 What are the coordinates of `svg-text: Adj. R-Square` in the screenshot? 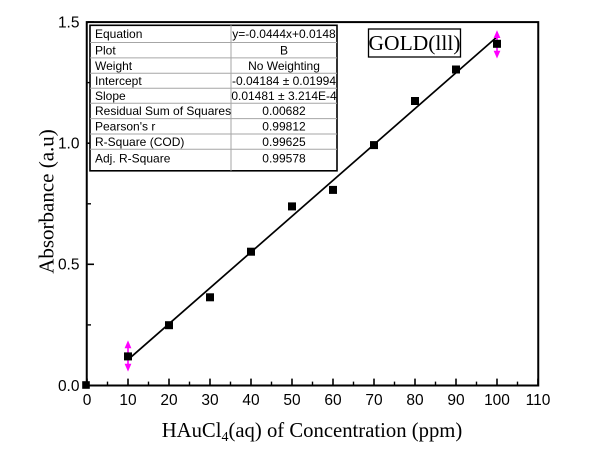 It's located at (133, 159).